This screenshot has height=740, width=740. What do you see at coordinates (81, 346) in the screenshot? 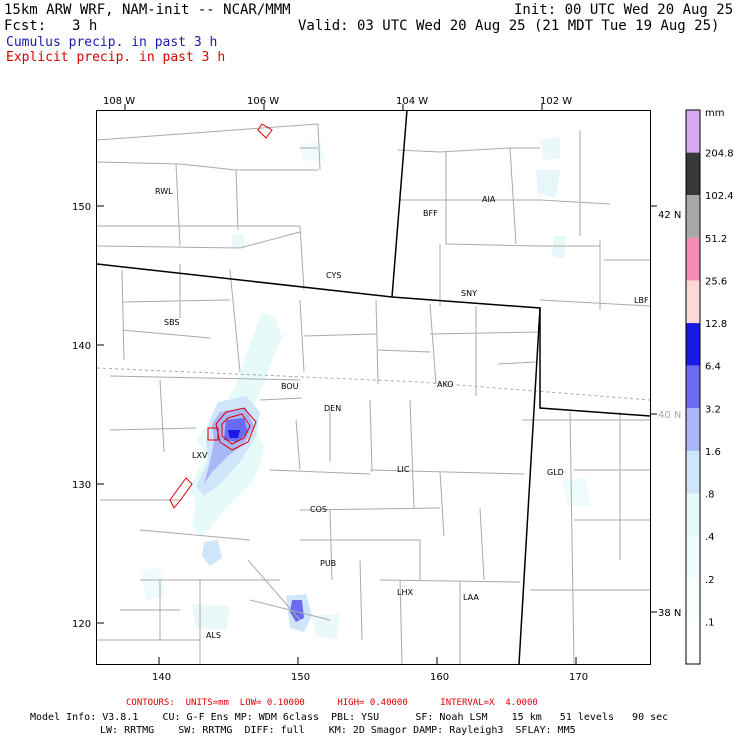
I see `y-tick-140: 140` at bounding box center [81, 346].